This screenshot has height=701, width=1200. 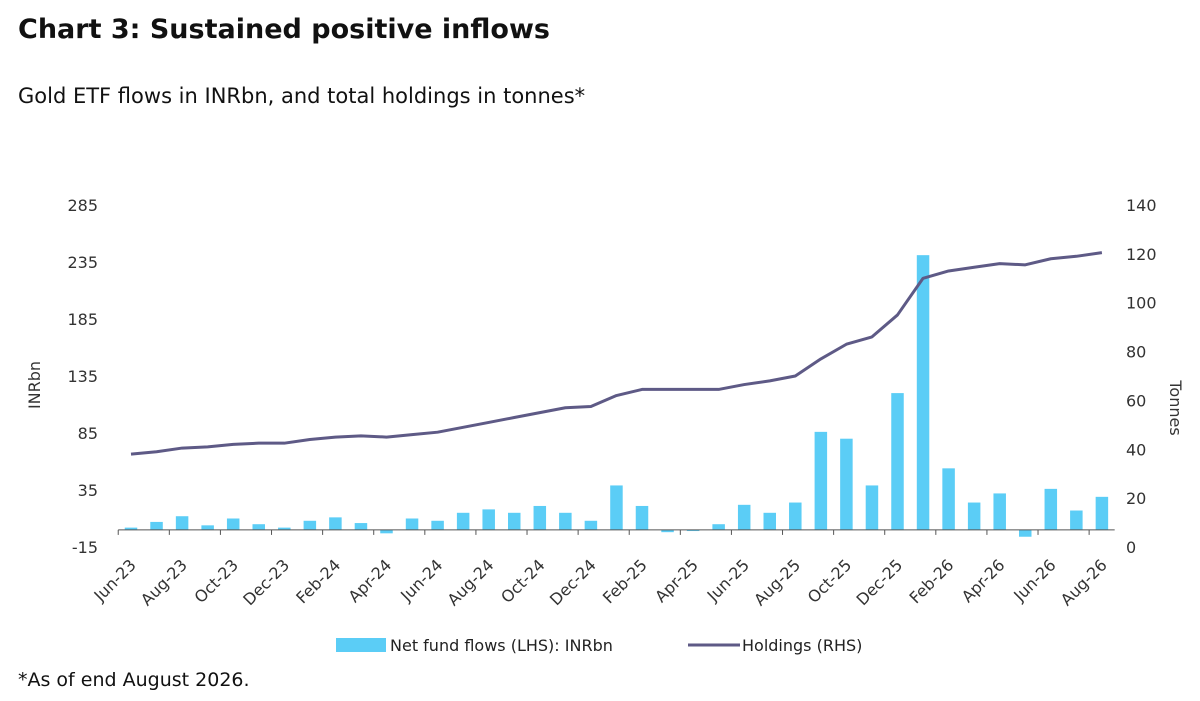 I want to click on y-tick-labels-right: 0 20 40 60 80 100 120 140, so click(x=1141, y=376).